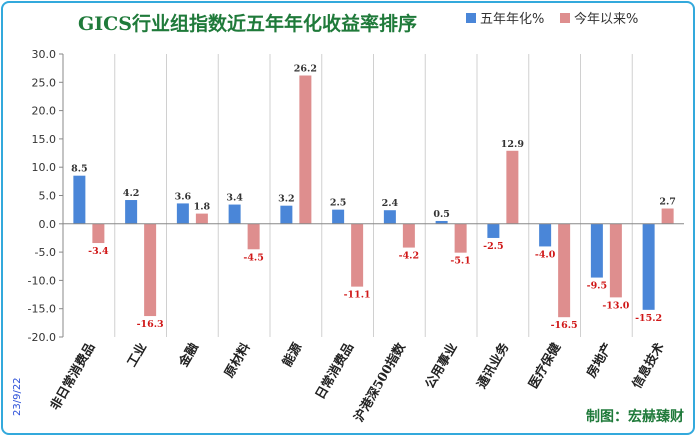  What do you see at coordinates (44, 54) in the screenshot?
I see `y-tick-label: 30.0` at bounding box center [44, 54].